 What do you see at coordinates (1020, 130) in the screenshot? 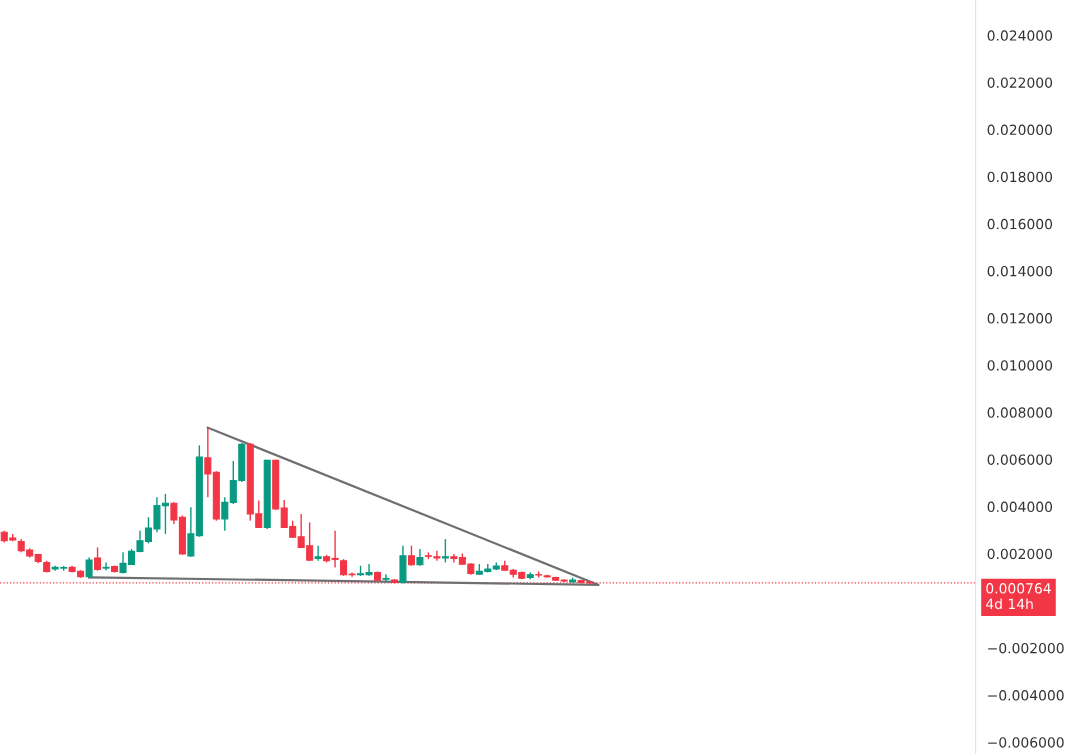
I see `y-tick-label: 0.020000` at bounding box center [1020, 130].